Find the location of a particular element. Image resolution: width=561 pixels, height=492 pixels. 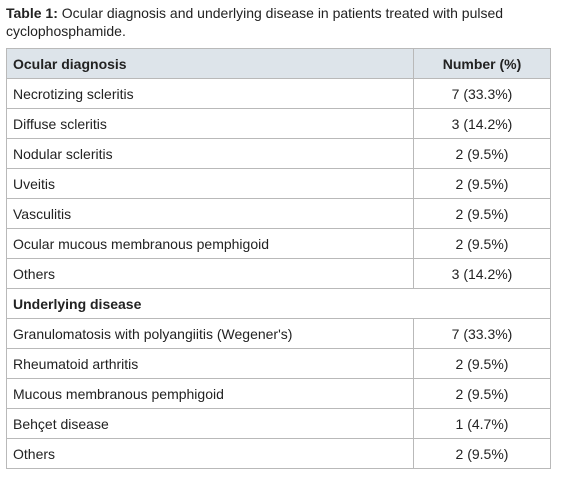

row: Others 3 (14.2%) is located at coordinates (278, 273).